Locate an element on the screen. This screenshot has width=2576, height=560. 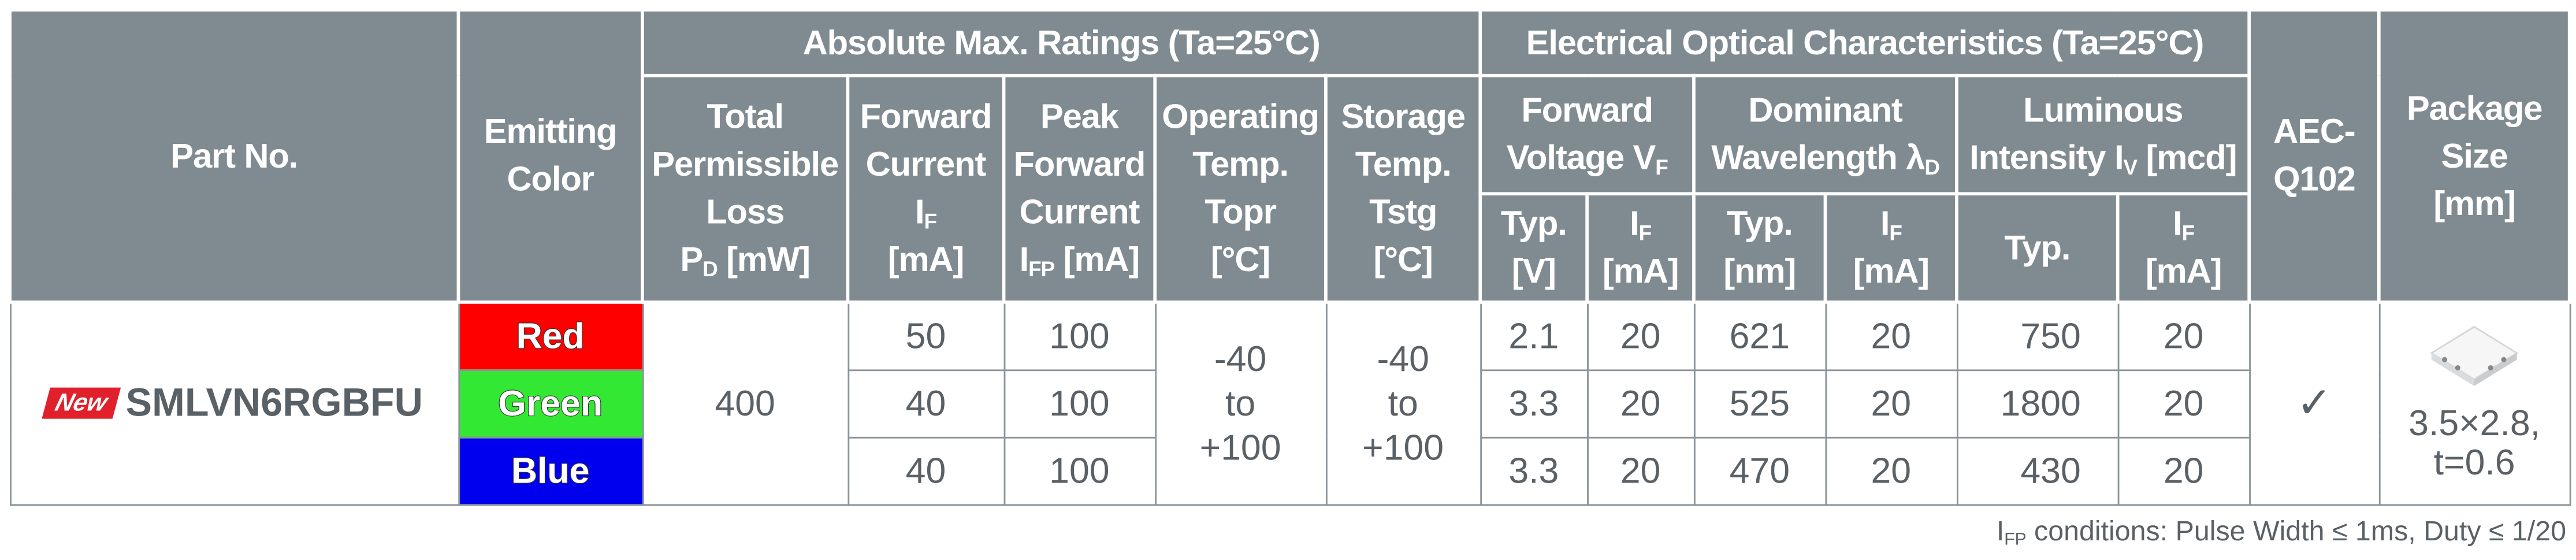
text-main: Voltage V is located at coordinates (1581, 158).